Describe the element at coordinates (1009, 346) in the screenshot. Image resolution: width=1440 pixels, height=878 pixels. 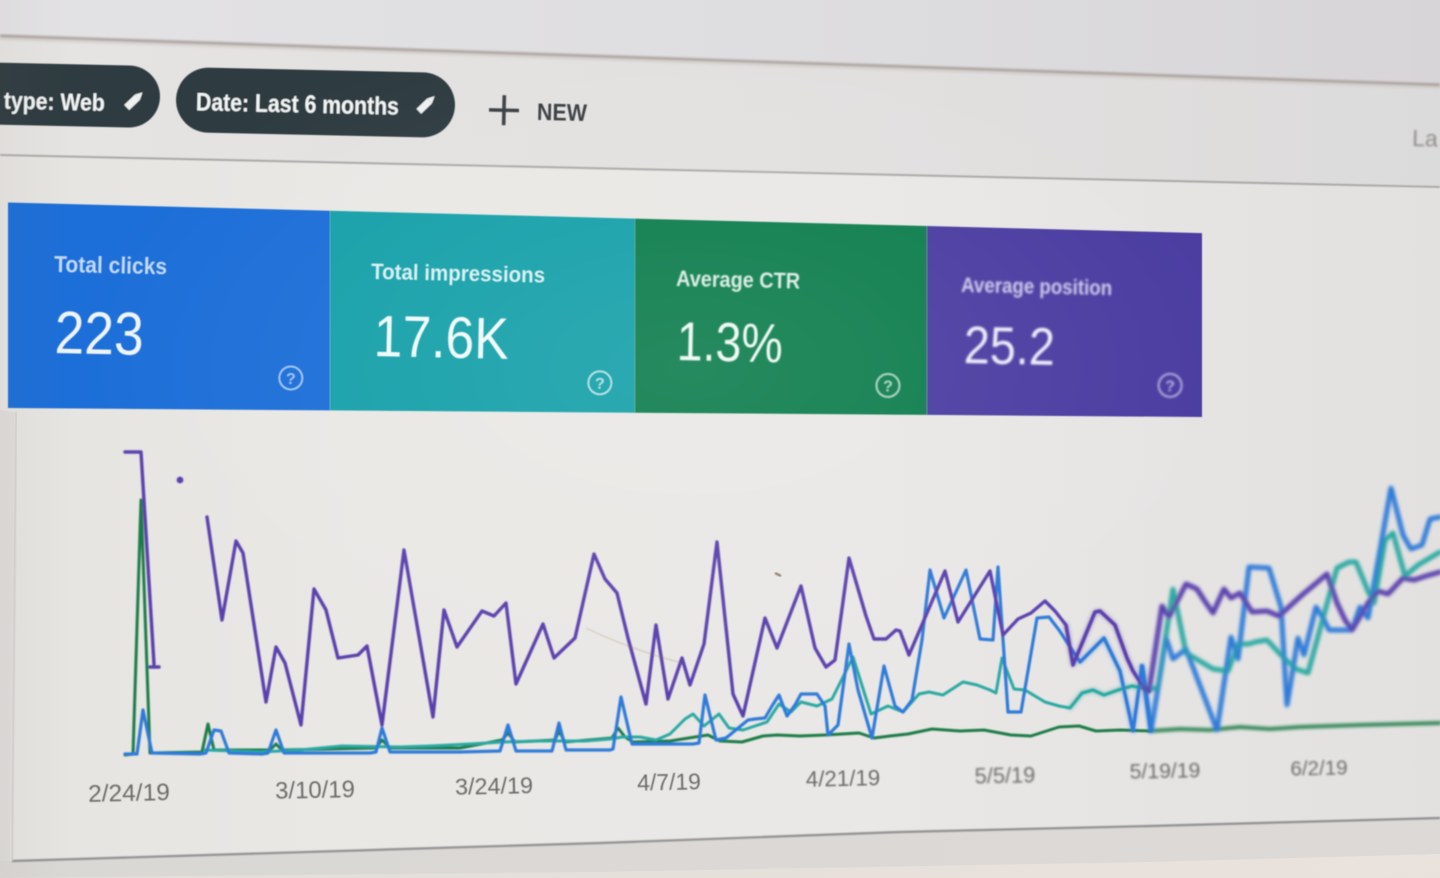
I see `svg-text: 25.2` at that location.